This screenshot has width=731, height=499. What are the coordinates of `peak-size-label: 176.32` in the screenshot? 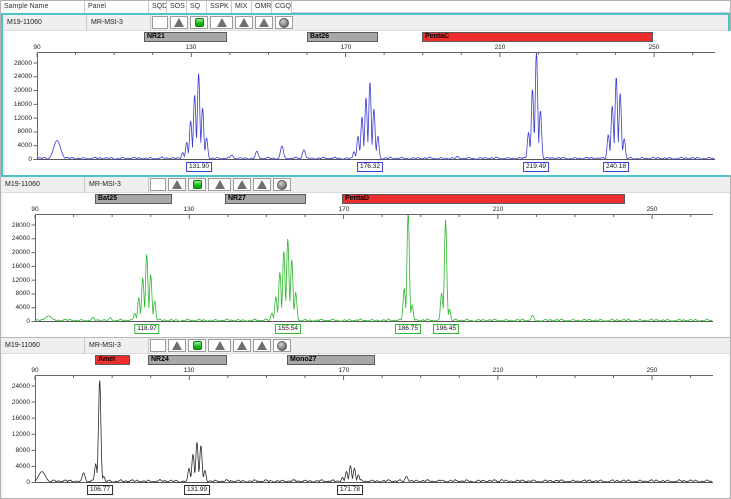 It's located at (370, 167).